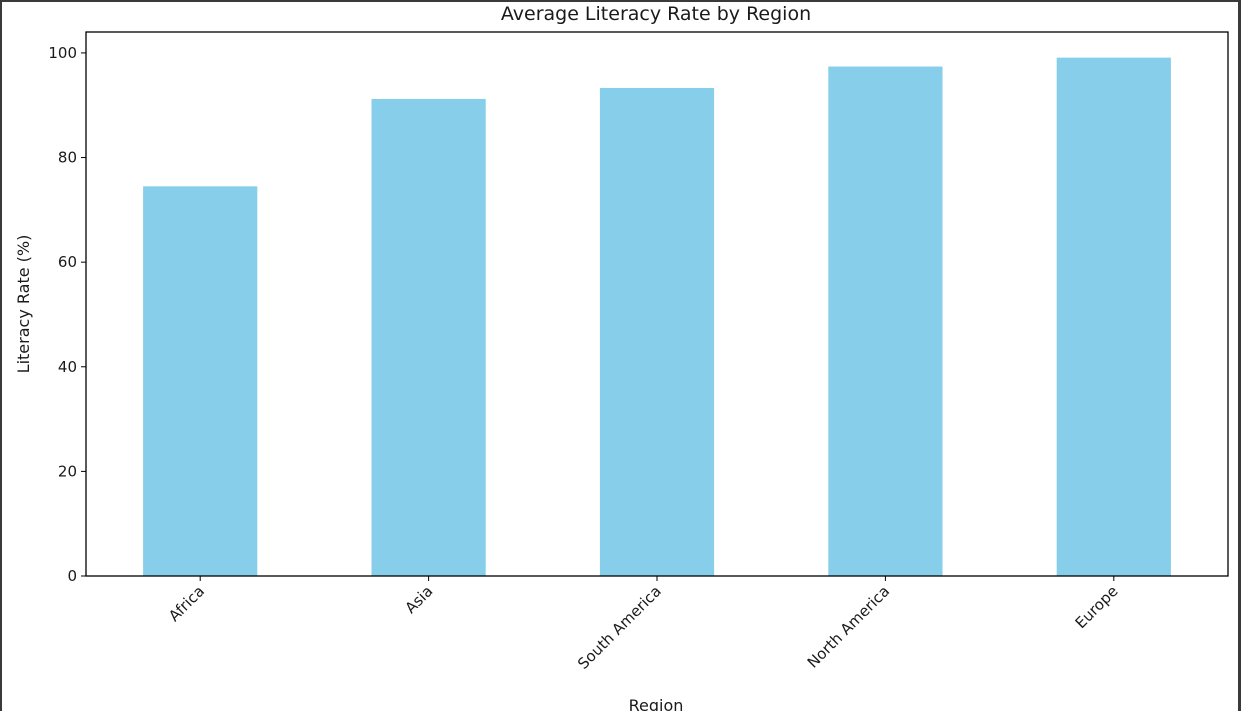 The height and width of the screenshot is (716, 1241). Describe the element at coordinates (67, 314) in the screenshot. I see `y-axis: 0 20 40 60 80 100` at that location.